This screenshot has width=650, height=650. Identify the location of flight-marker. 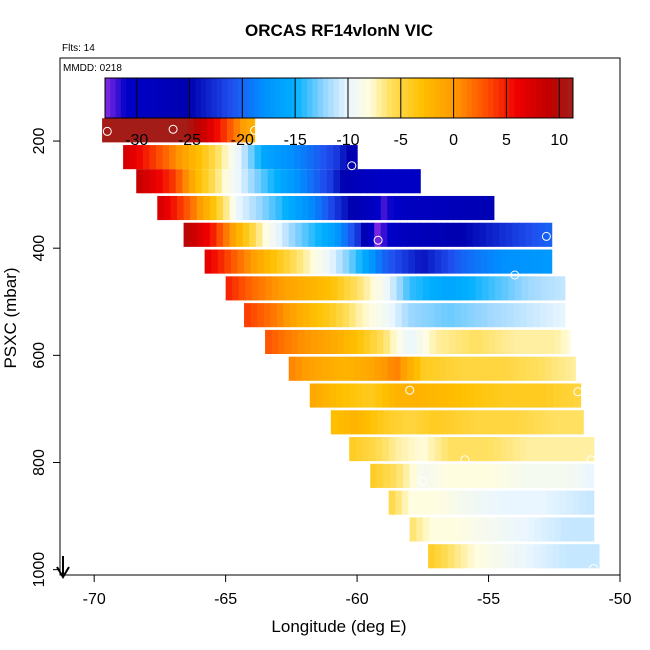
(594, 569).